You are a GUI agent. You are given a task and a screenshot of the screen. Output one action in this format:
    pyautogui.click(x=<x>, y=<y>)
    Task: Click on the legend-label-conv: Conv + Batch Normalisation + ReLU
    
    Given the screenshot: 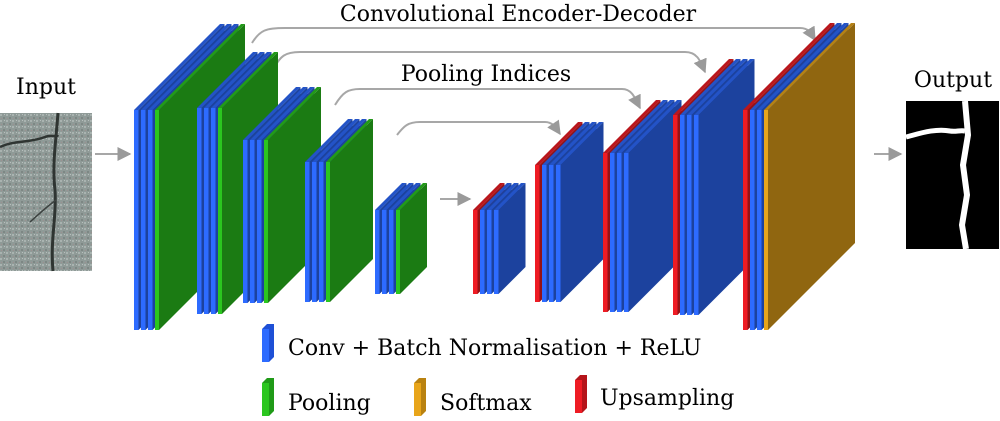 What is the action you would take?
    pyautogui.click(x=494, y=348)
    